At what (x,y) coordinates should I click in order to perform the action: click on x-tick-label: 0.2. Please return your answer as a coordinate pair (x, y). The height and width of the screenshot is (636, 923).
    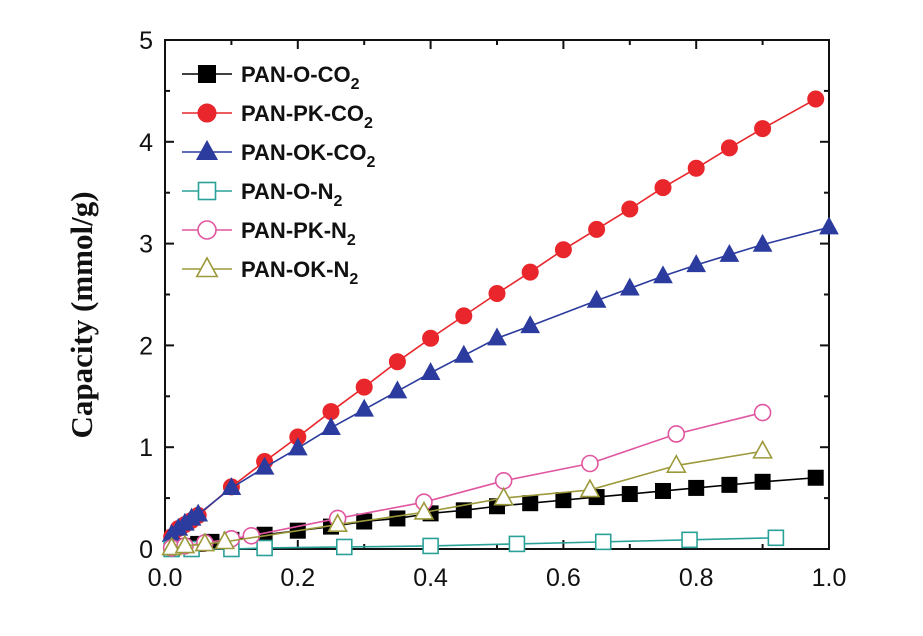
    Looking at the image, I should click on (297, 578).